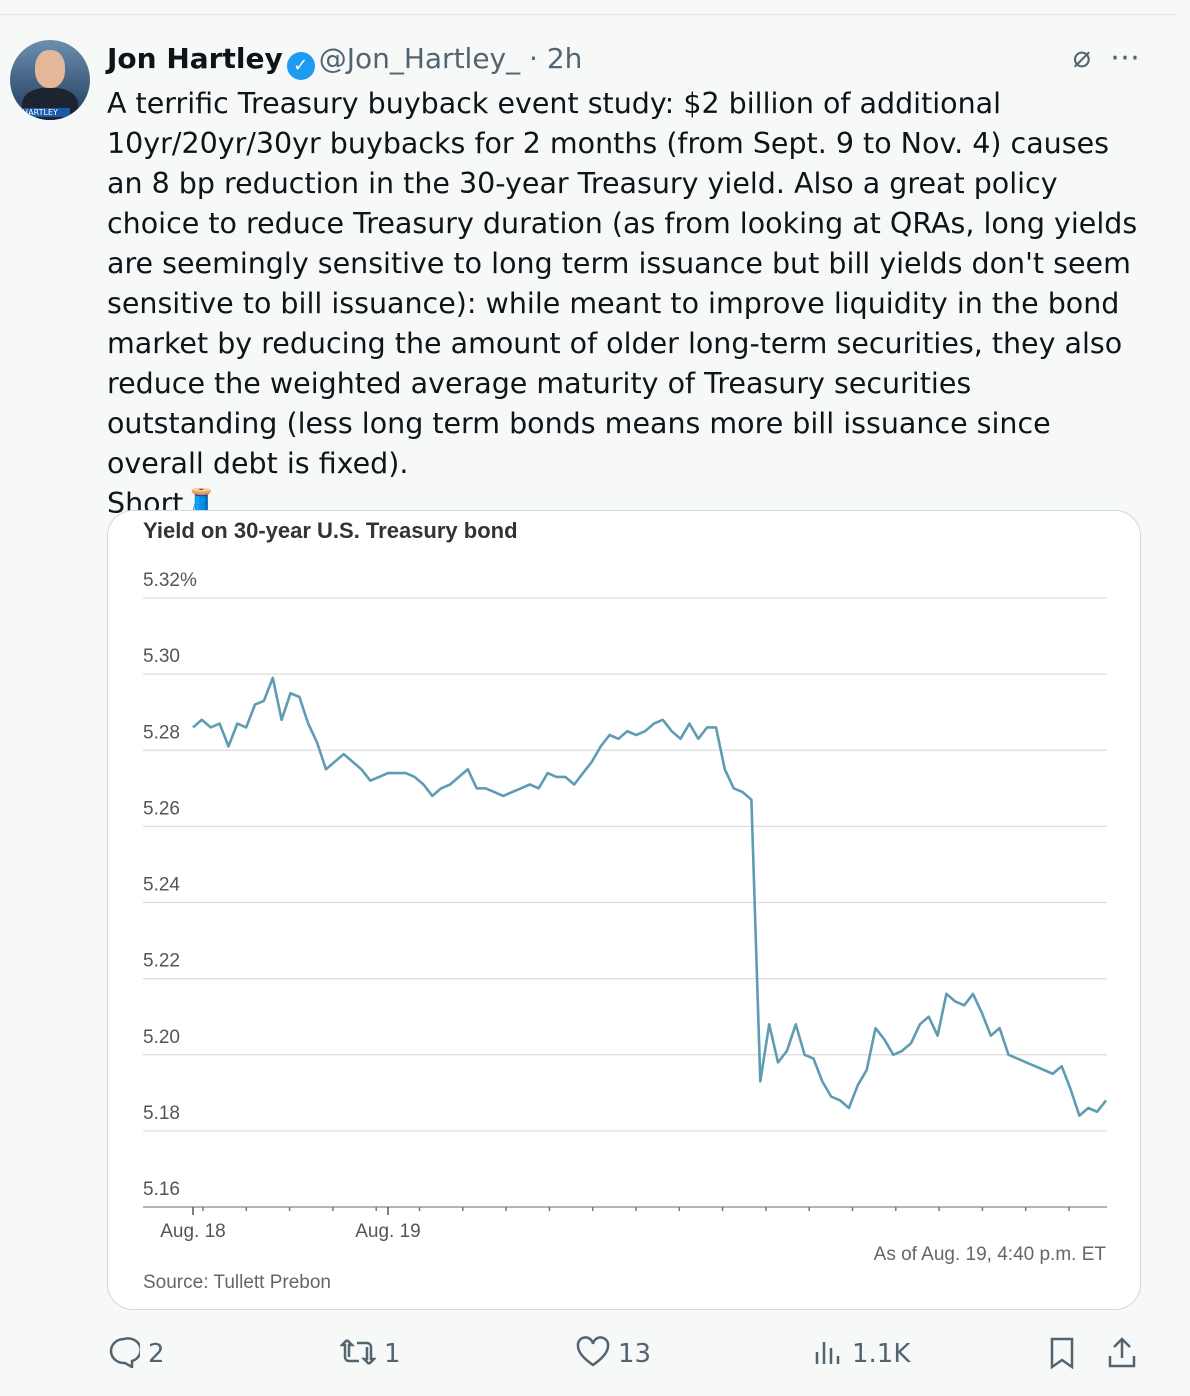 The image size is (1190, 1396). Describe the element at coordinates (388, 1231) in the screenshot. I see `x-tick-label: Aug. 19` at that location.